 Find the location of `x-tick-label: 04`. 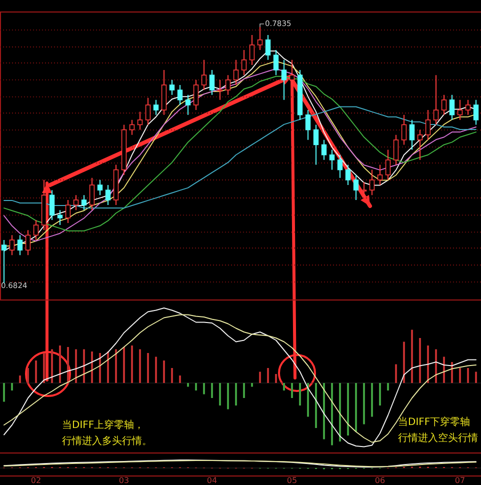

x-tick-label: 04 is located at coordinates (212, 480).